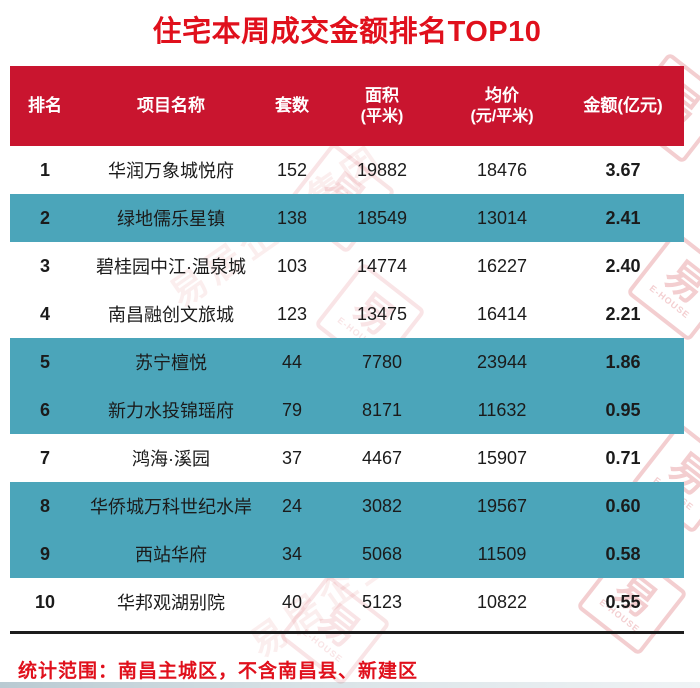 The width and height of the screenshot is (700, 688). I want to click on cell-units: 123, so click(292, 313).